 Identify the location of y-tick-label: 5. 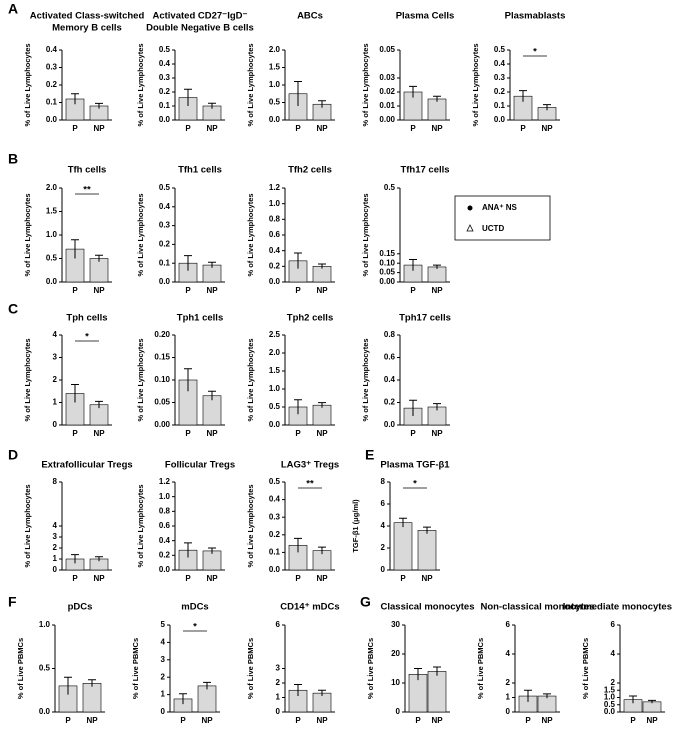
(163, 624).